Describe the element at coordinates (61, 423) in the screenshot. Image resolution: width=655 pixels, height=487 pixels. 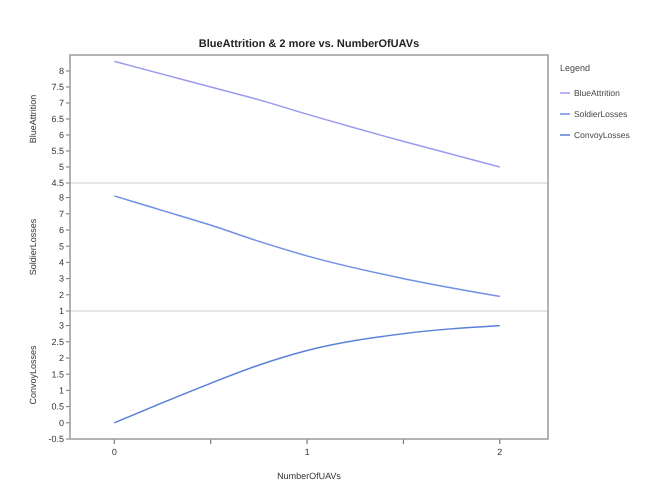
I see `y-tick-label: 0` at that location.